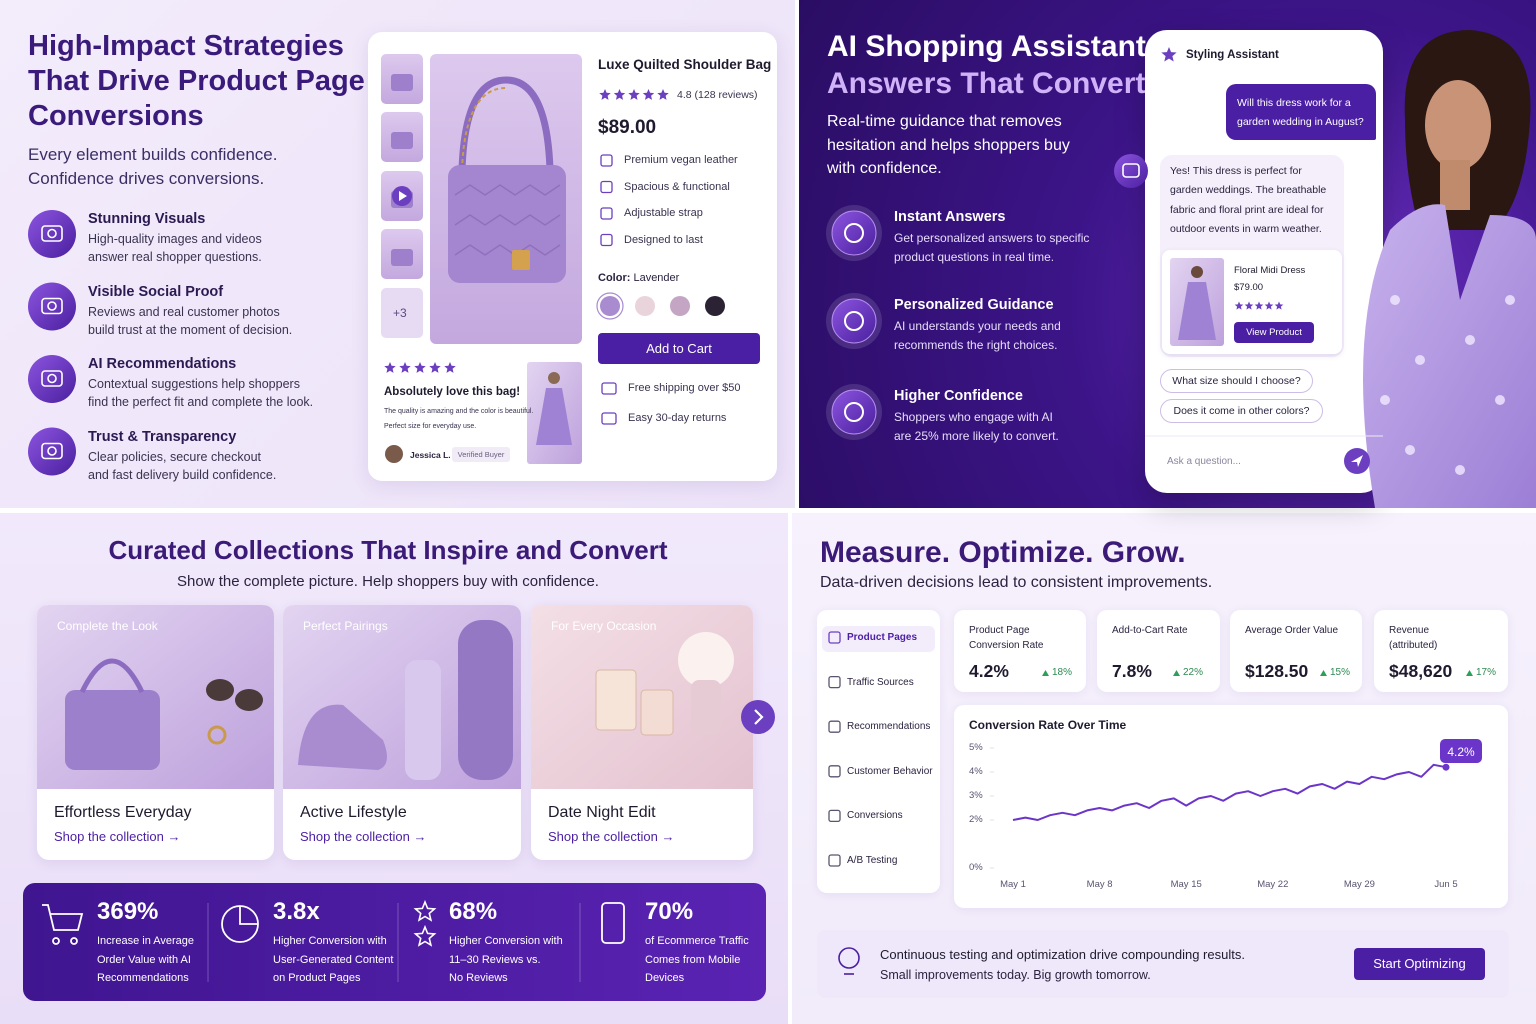  Describe the element at coordinates (974, 305) in the screenshot. I see `feature-title: Personalized Guidance` at that location.